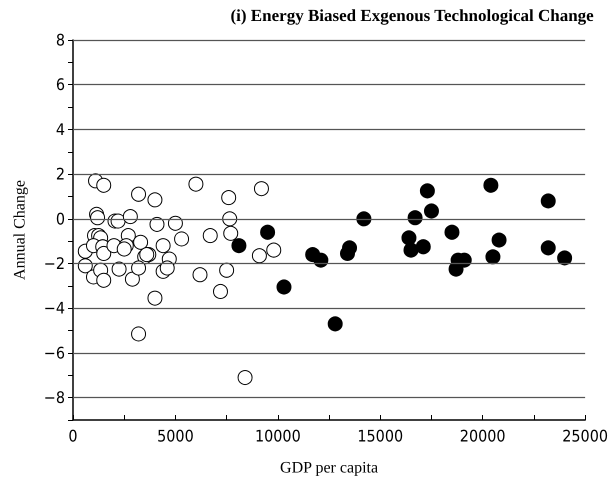 The image size is (611, 495). Describe the element at coordinates (73, 436) in the screenshot. I see `x-tick-label: 0` at that location.